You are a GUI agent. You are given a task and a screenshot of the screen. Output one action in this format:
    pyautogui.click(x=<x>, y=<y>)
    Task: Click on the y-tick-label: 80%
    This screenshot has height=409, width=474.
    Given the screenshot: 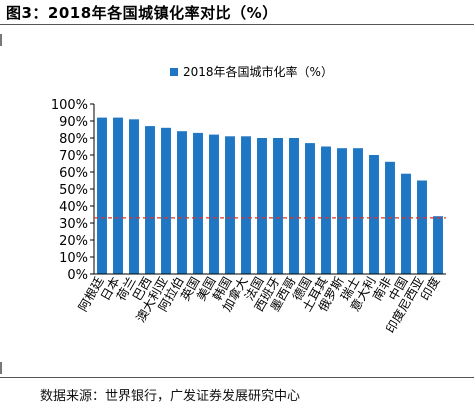 What is the action you would take?
    pyautogui.click(x=73, y=139)
    